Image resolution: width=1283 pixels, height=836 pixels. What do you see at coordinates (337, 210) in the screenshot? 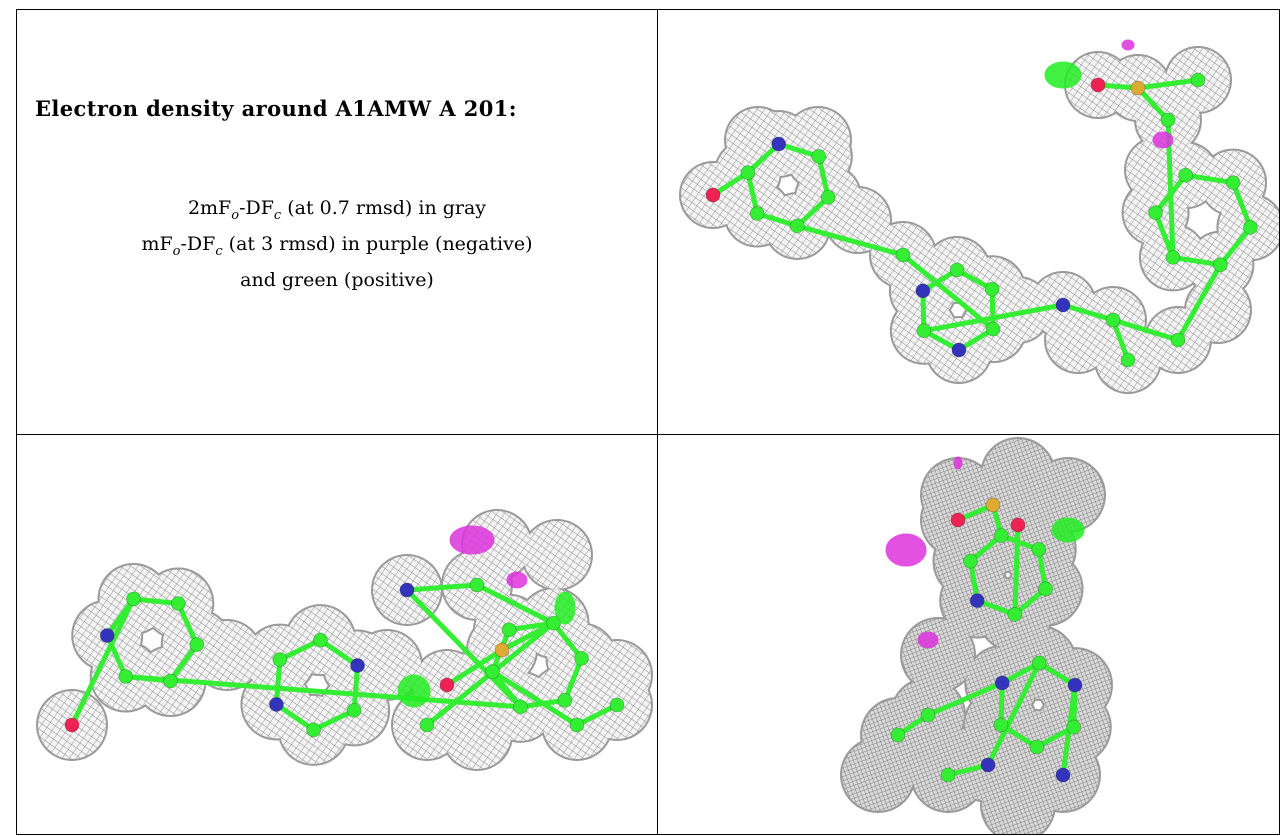
I see `legend-line-gray: 2mFo-DFc (at 0.7 rmsd) in gray` at bounding box center [337, 210].